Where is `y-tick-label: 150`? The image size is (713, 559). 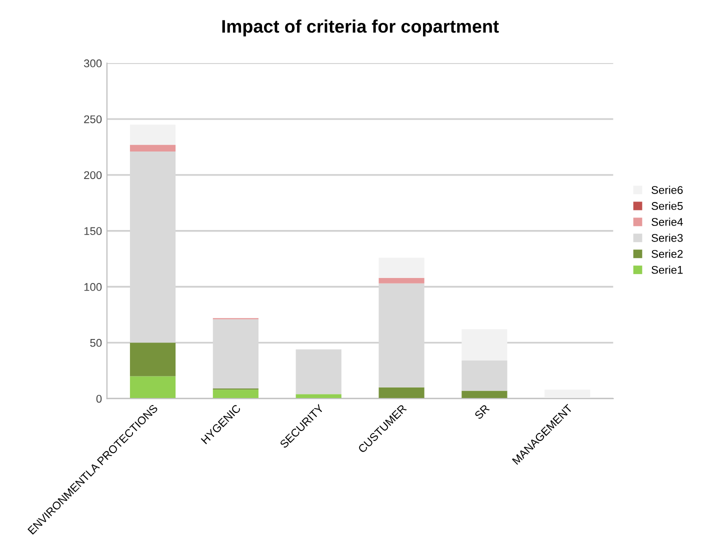
y-tick-label: 150 is located at coordinates (93, 231).